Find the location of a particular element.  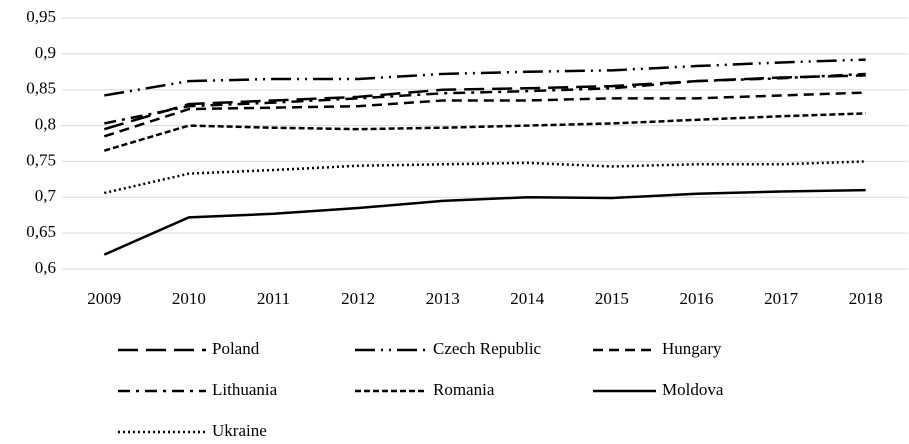

x-tick-label: 2009 is located at coordinates (104, 298).